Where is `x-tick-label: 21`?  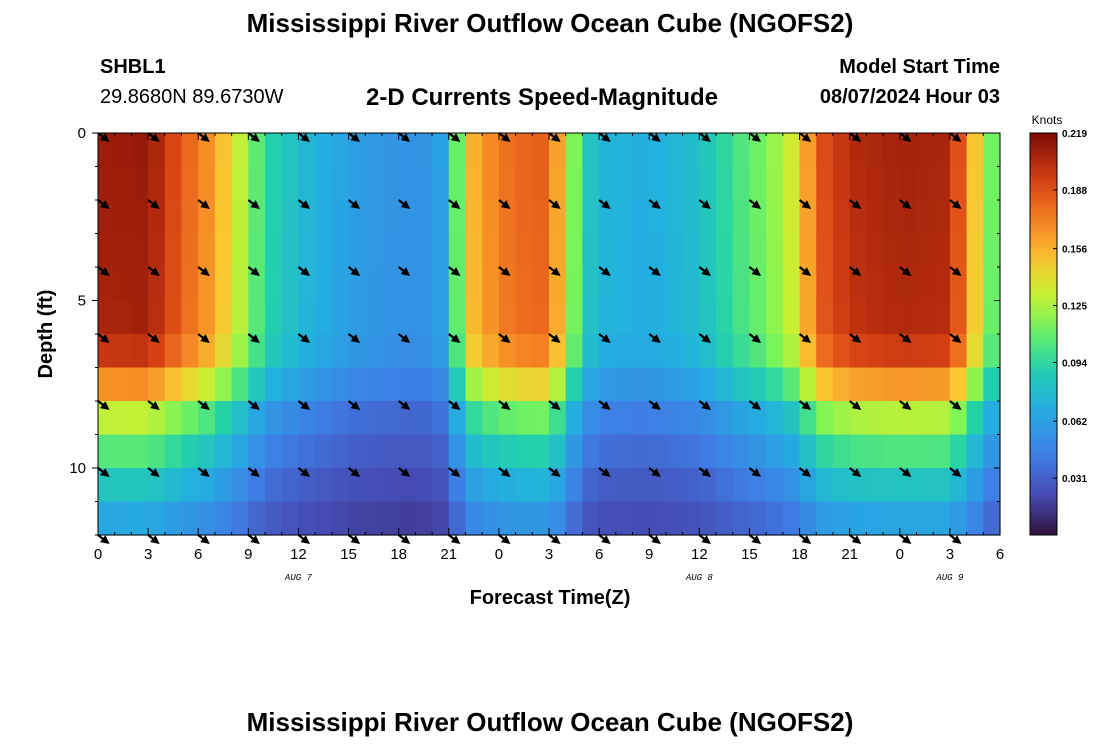 x-tick-label: 21 is located at coordinates (448, 554).